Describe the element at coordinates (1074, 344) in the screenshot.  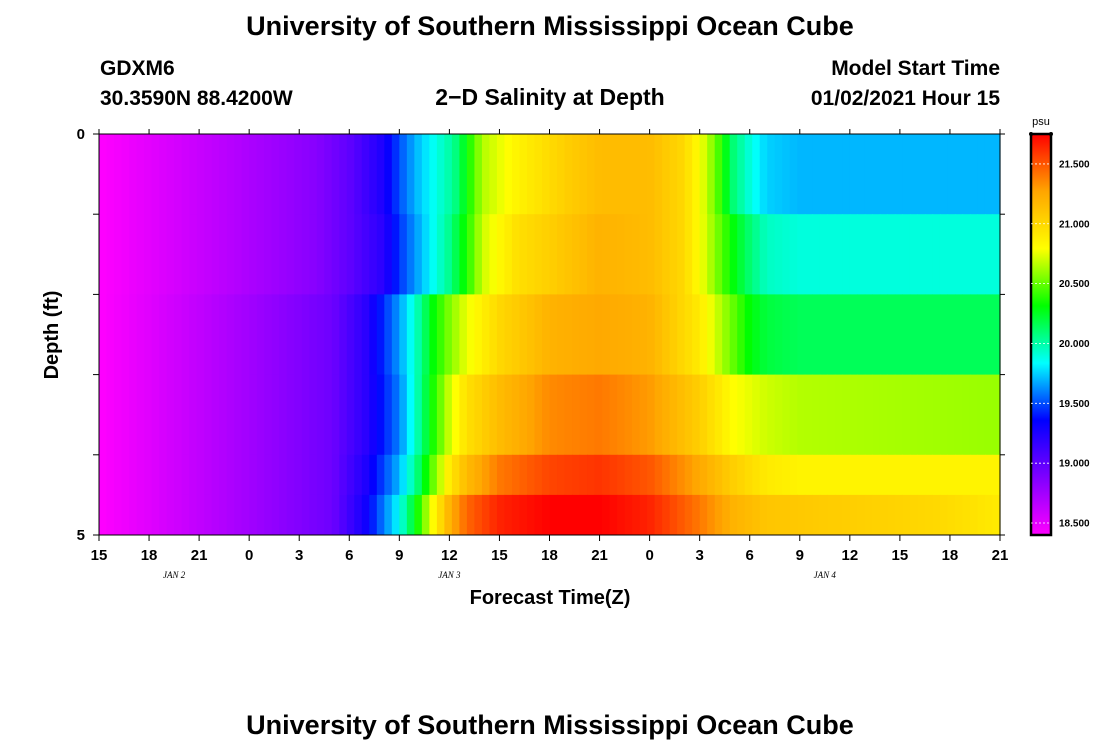
I see `colorbar-tick-label: 20.000` at that location.